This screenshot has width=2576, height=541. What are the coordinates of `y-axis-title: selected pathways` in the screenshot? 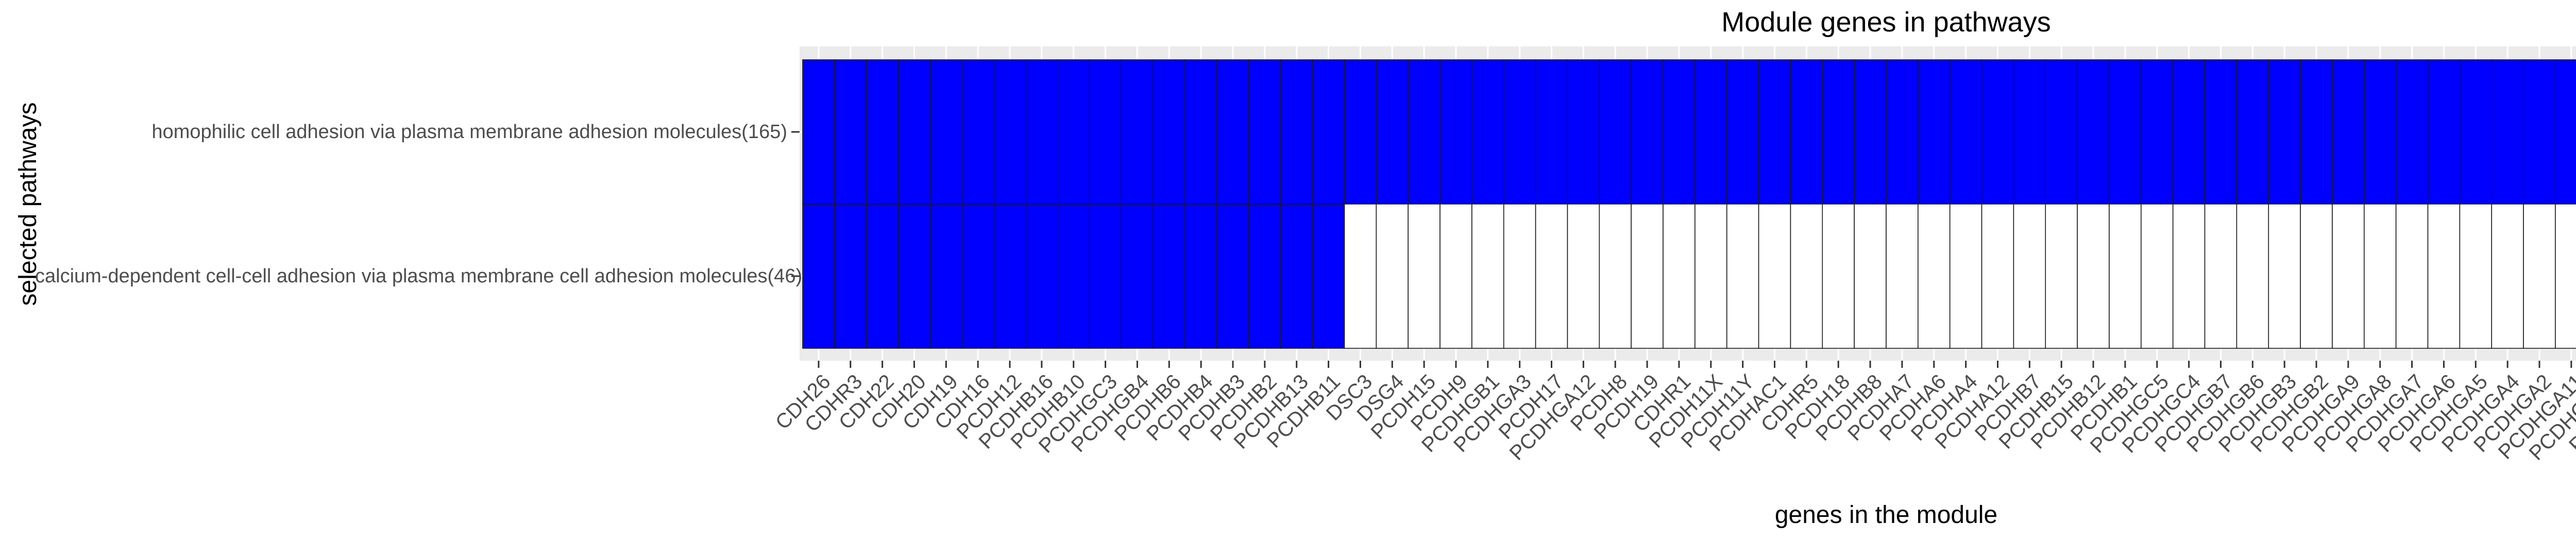 It's located at (28, 204).